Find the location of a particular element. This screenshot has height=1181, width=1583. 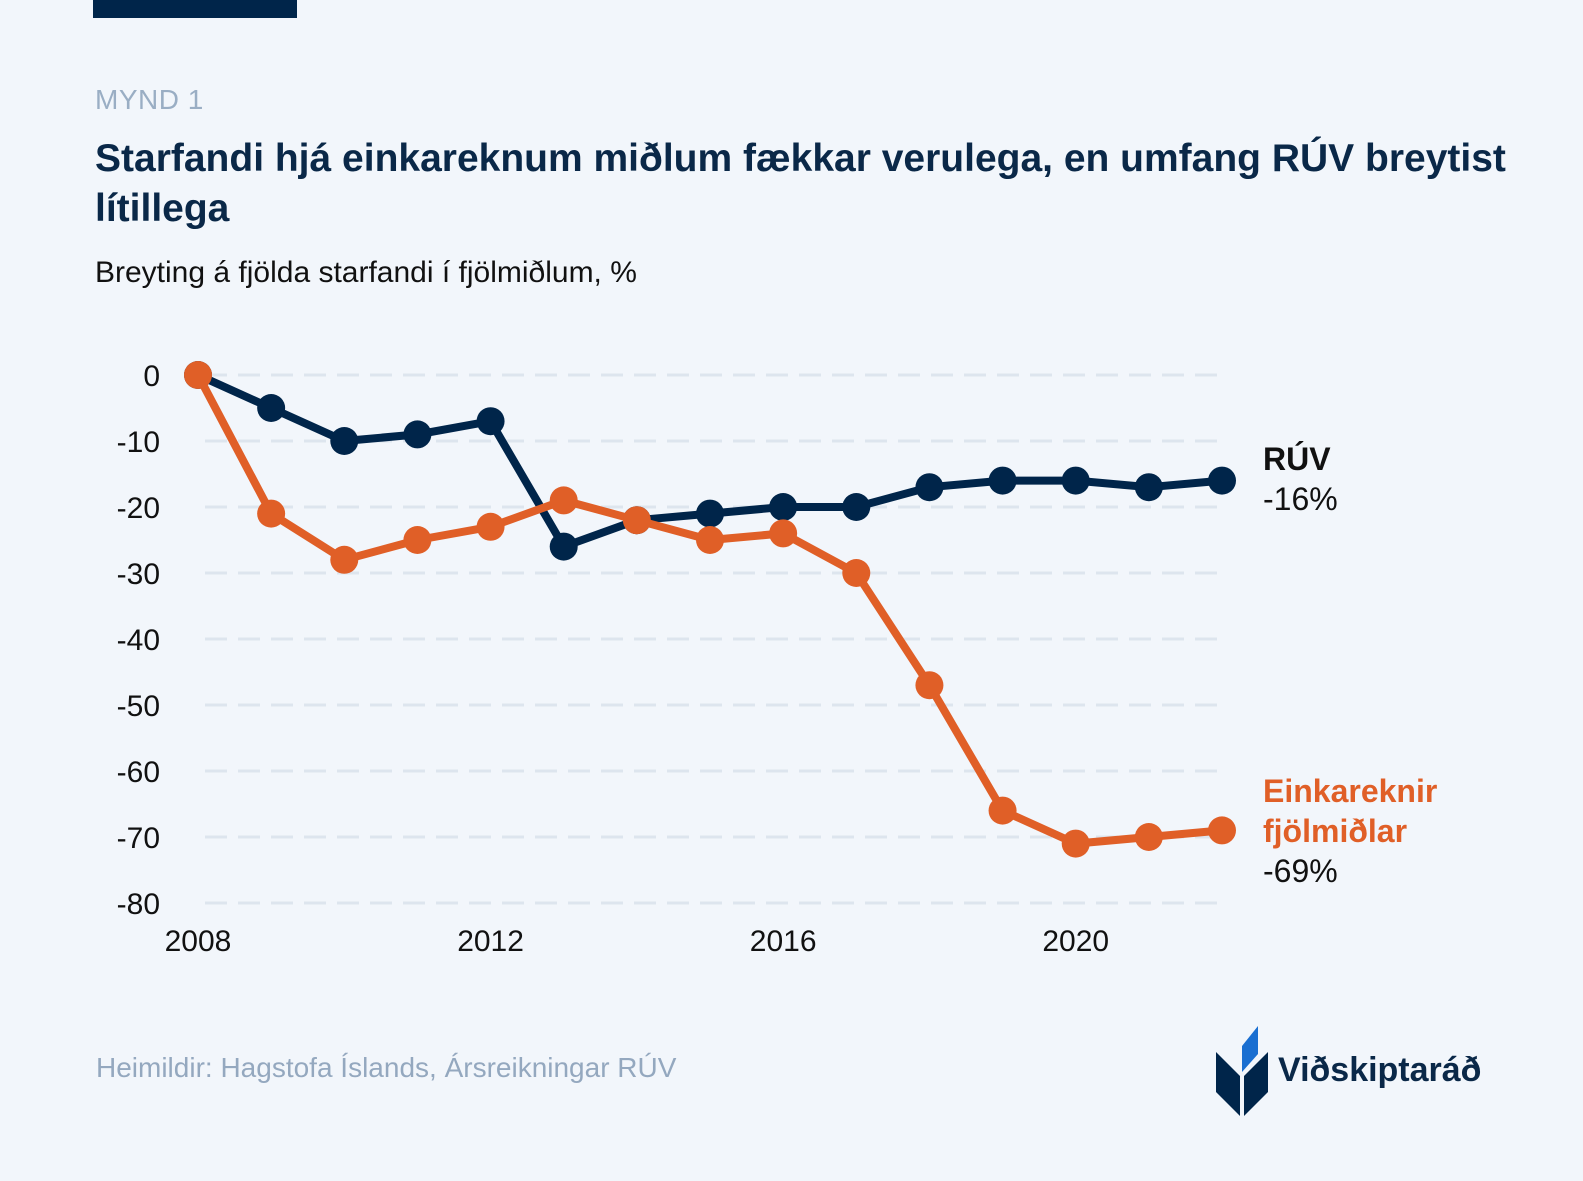

y-tick-label: 0 is located at coordinates (151, 376).